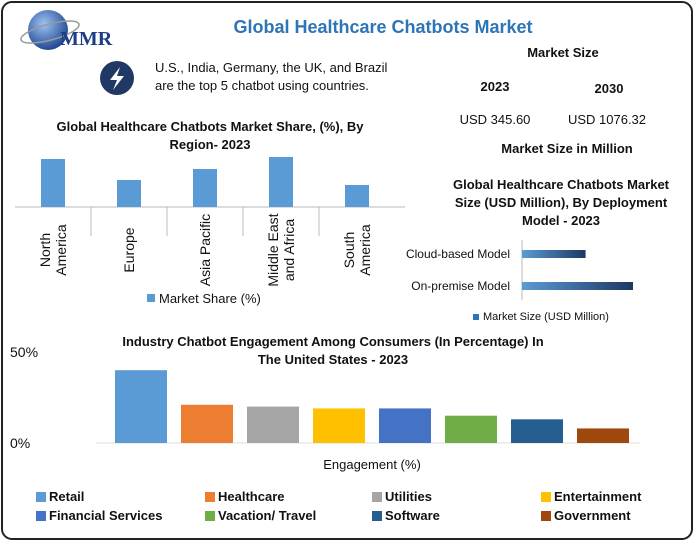  I want to click on logo-text: MMR, so click(86, 39).